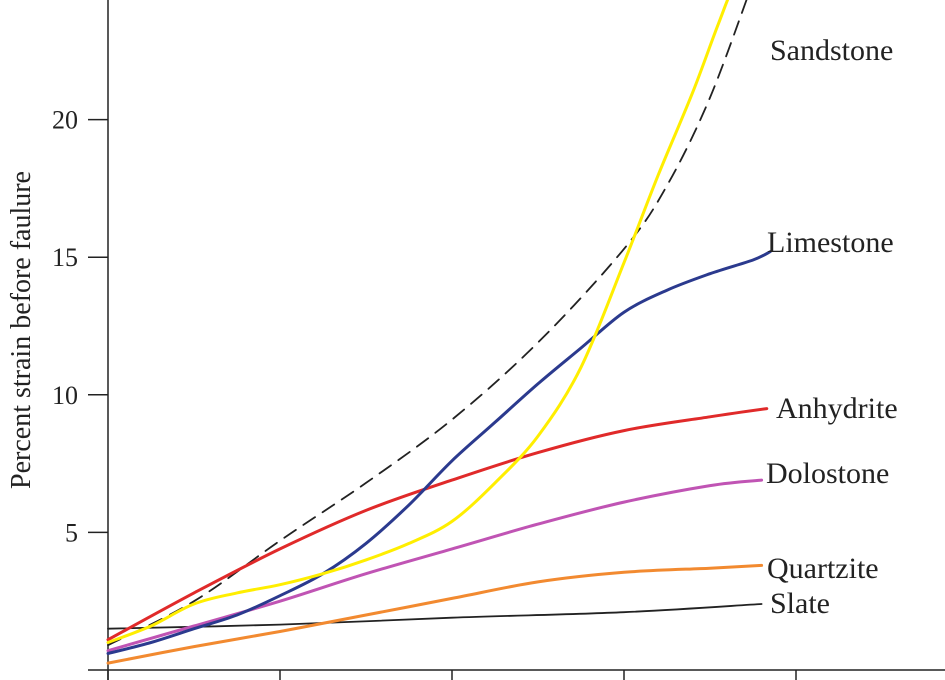  What do you see at coordinates (21, 330) in the screenshot?
I see `y-axis-title: Percent strain before faulure` at bounding box center [21, 330].